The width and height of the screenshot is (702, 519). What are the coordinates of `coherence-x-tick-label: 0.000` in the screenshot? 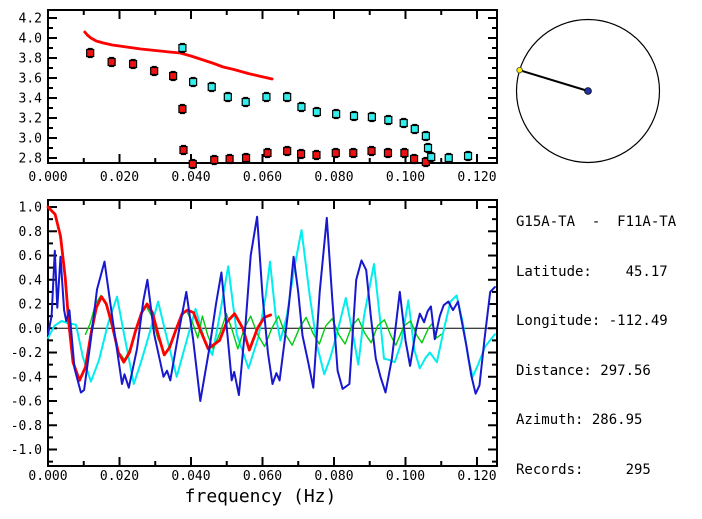 It's located at (47, 476).